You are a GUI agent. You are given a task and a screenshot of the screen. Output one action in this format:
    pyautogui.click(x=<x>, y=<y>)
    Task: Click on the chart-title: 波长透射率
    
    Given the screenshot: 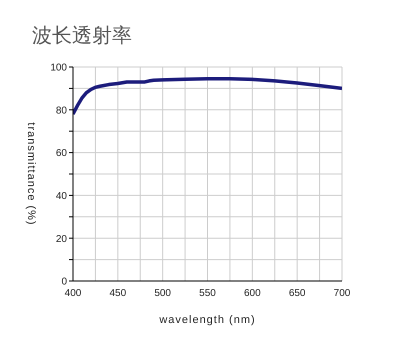 What is the action you would take?
    pyautogui.click(x=82, y=35)
    